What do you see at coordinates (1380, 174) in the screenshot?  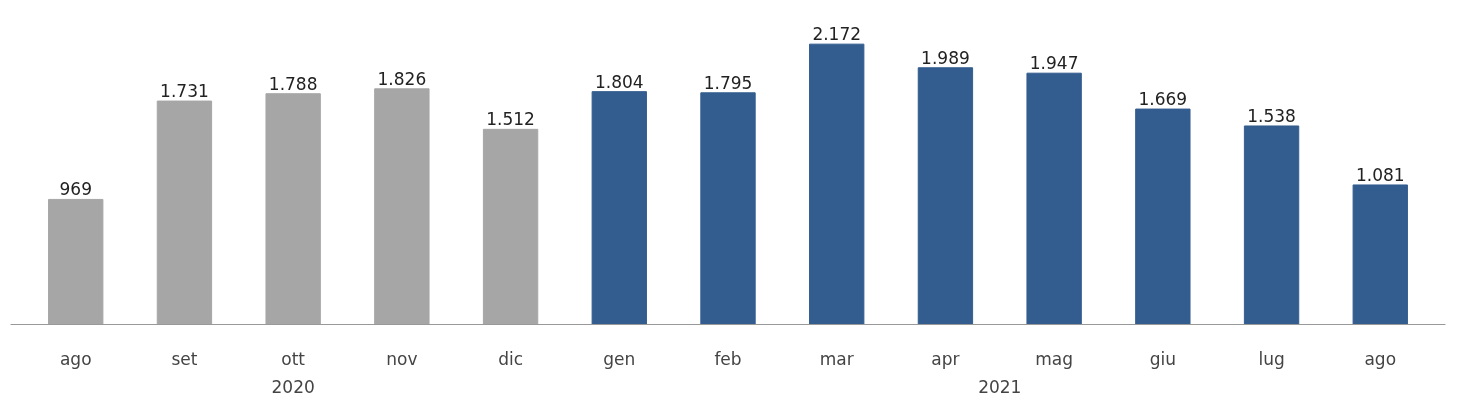 I see `data-label: 1.081` at bounding box center [1380, 174].